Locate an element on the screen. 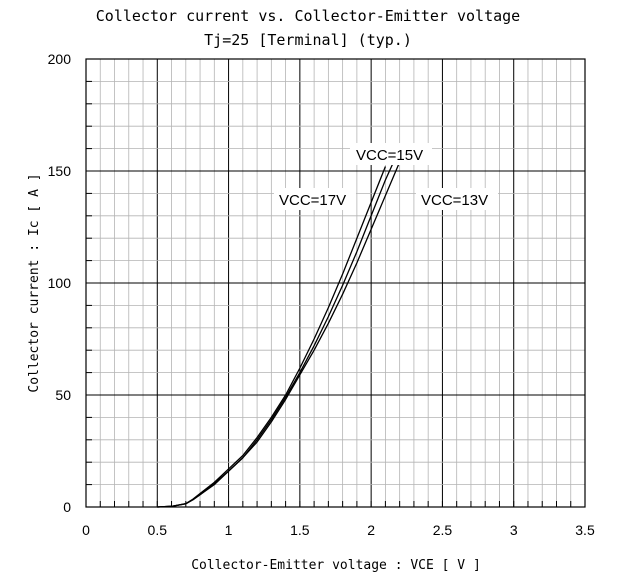 The image size is (618, 581). x-tick-label: 3 is located at coordinates (514, 530).